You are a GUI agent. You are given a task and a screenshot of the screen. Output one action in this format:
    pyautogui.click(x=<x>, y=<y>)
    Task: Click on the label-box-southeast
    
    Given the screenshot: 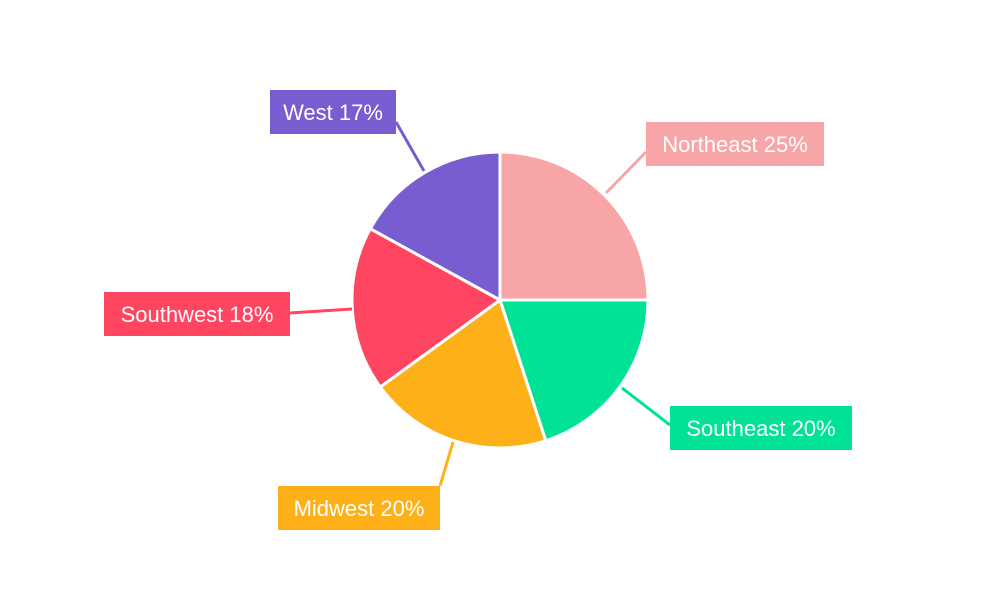 What is the action you would take?
    pyautogui.click(x=761, y=428)
    